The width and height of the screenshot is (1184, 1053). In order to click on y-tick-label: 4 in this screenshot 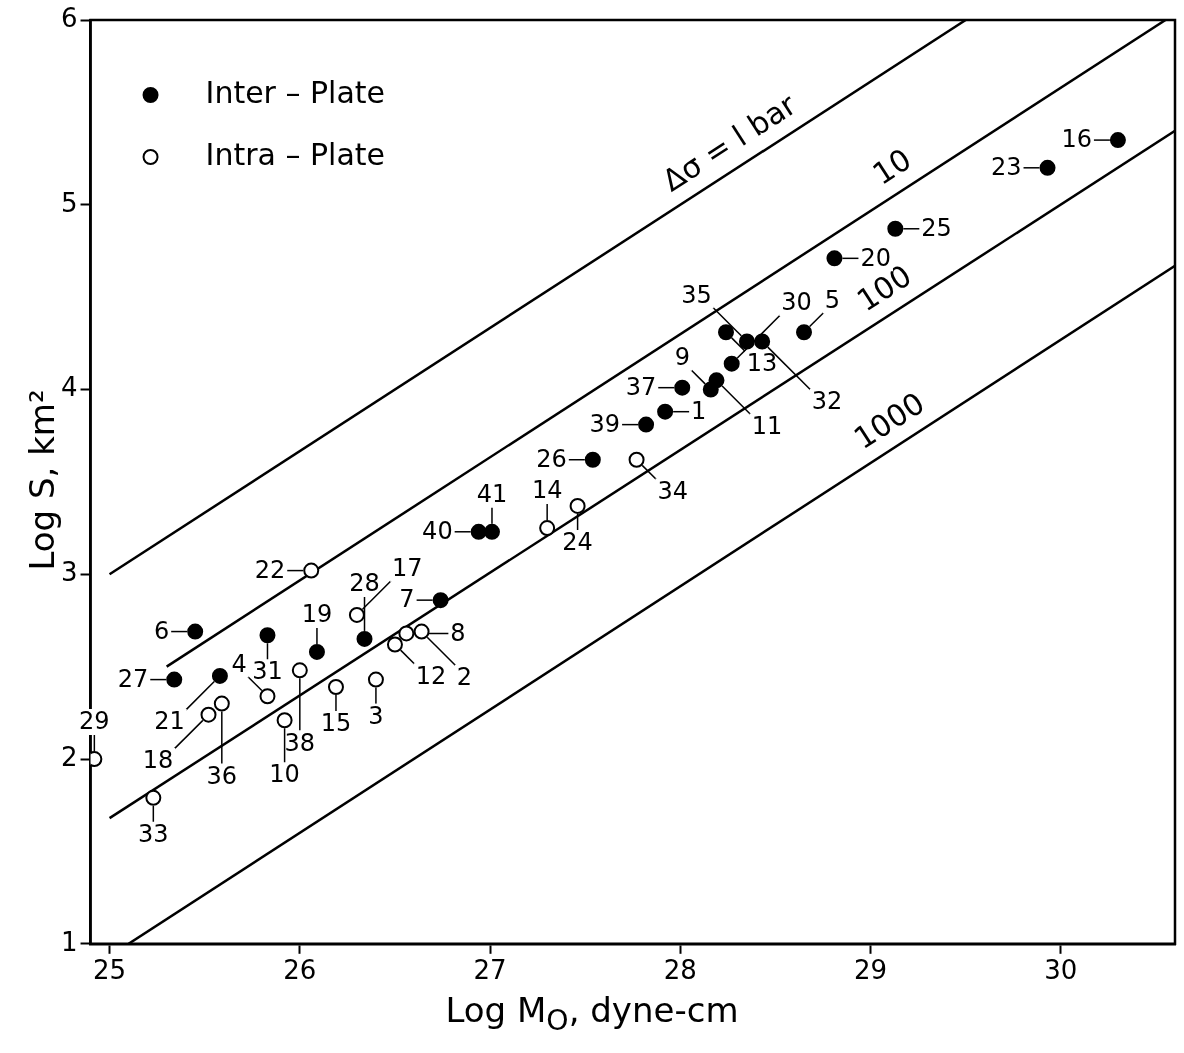, I will do `click(69, 387)`.